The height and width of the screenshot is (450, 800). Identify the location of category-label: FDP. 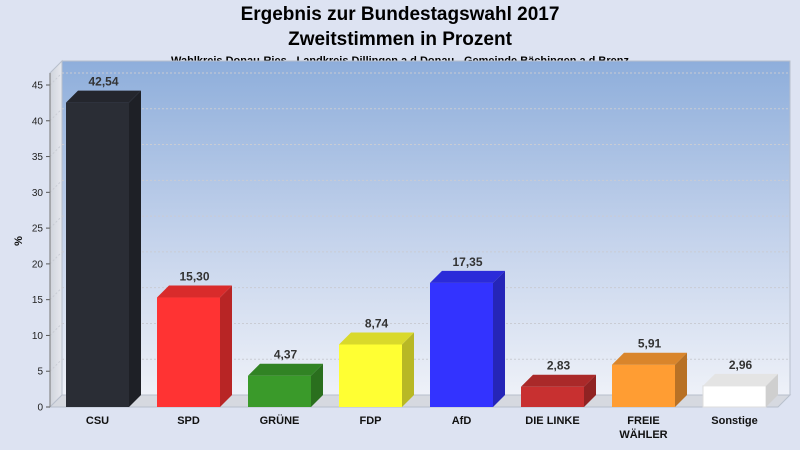
(371, 421).